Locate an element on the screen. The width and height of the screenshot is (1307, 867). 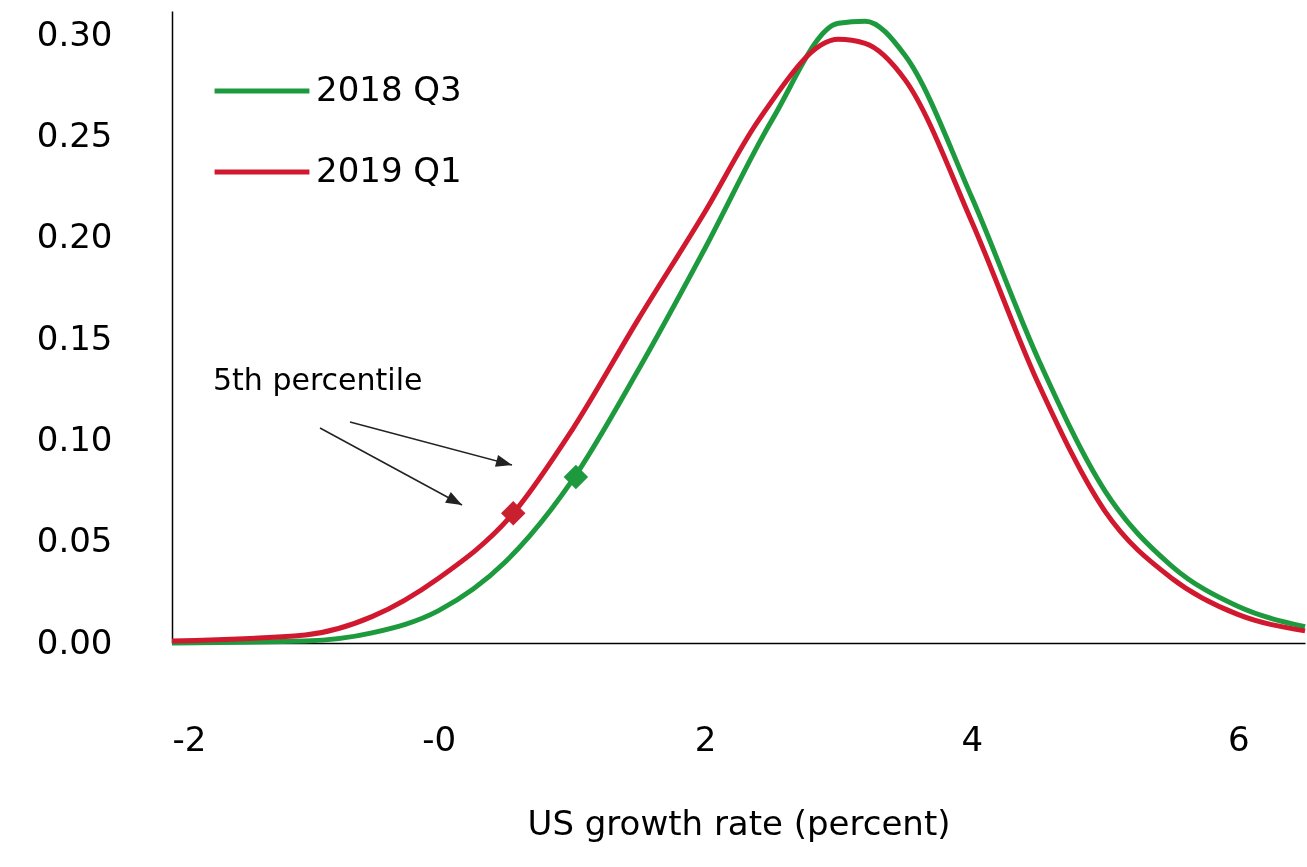
y-tick-label: 0.15 is located at coordinates (74, 337).